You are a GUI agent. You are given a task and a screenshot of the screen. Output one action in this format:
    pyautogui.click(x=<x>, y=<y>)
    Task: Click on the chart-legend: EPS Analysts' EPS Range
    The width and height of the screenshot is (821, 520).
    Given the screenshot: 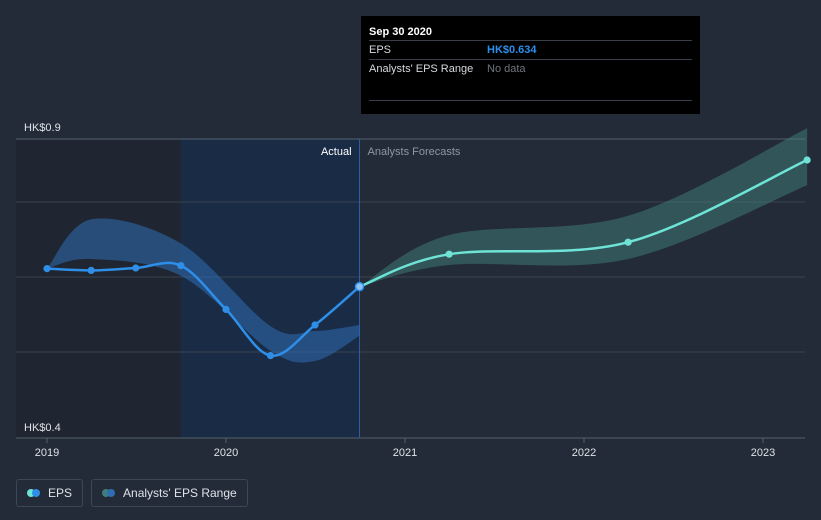 What is the action you would take?
    pyautogui.click(x=132, y=493)
    